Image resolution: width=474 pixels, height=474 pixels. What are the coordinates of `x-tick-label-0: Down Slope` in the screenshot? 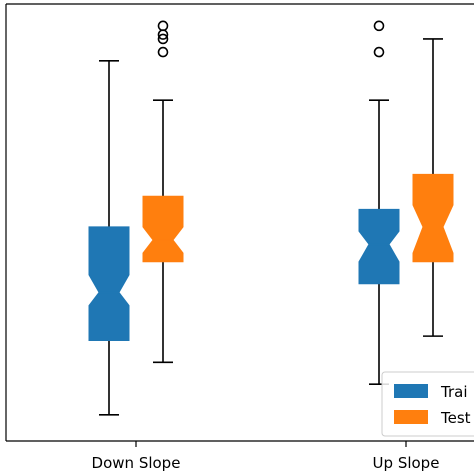 It's located at (136, 463).